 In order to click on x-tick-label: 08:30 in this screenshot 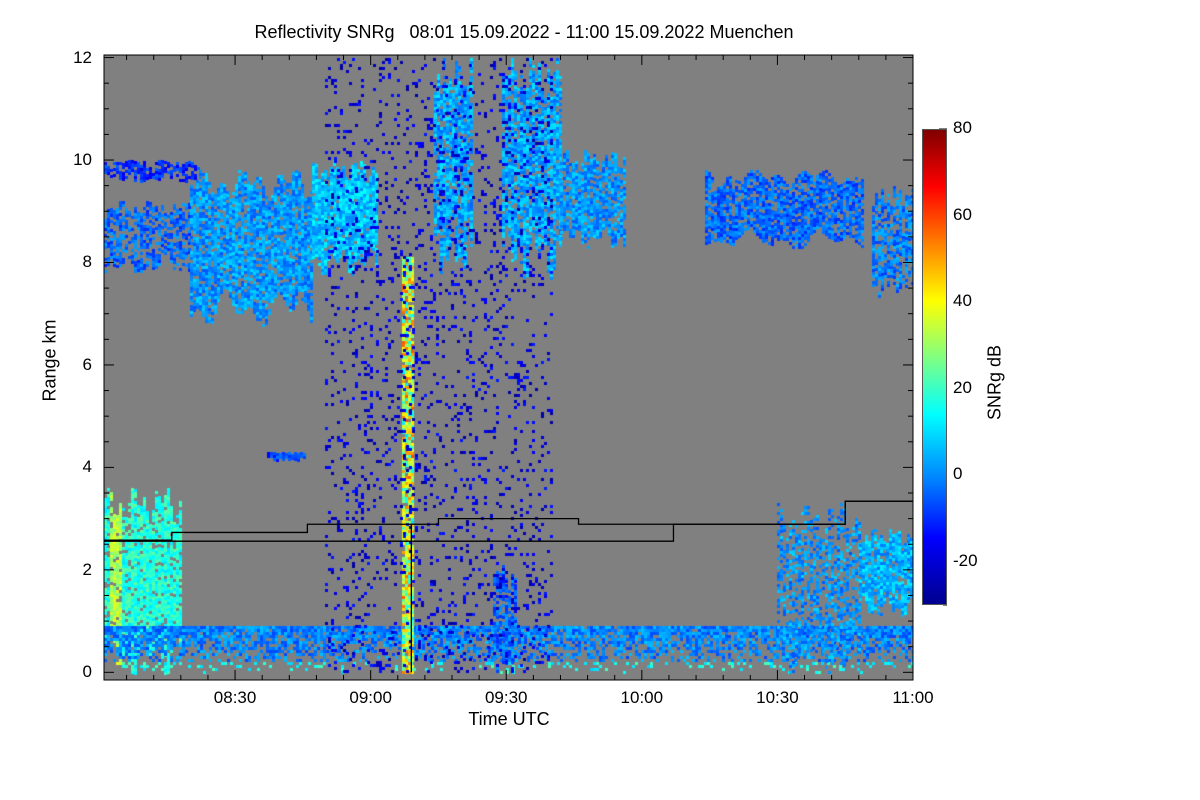, I will do `click(235, 697)`.